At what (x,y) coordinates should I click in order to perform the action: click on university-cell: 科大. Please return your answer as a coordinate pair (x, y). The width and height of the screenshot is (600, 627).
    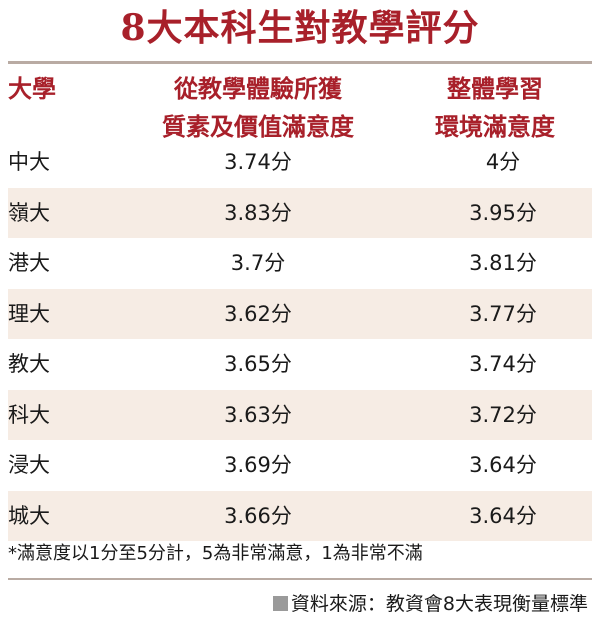
    Looking at the image, I should click on (29, 414).